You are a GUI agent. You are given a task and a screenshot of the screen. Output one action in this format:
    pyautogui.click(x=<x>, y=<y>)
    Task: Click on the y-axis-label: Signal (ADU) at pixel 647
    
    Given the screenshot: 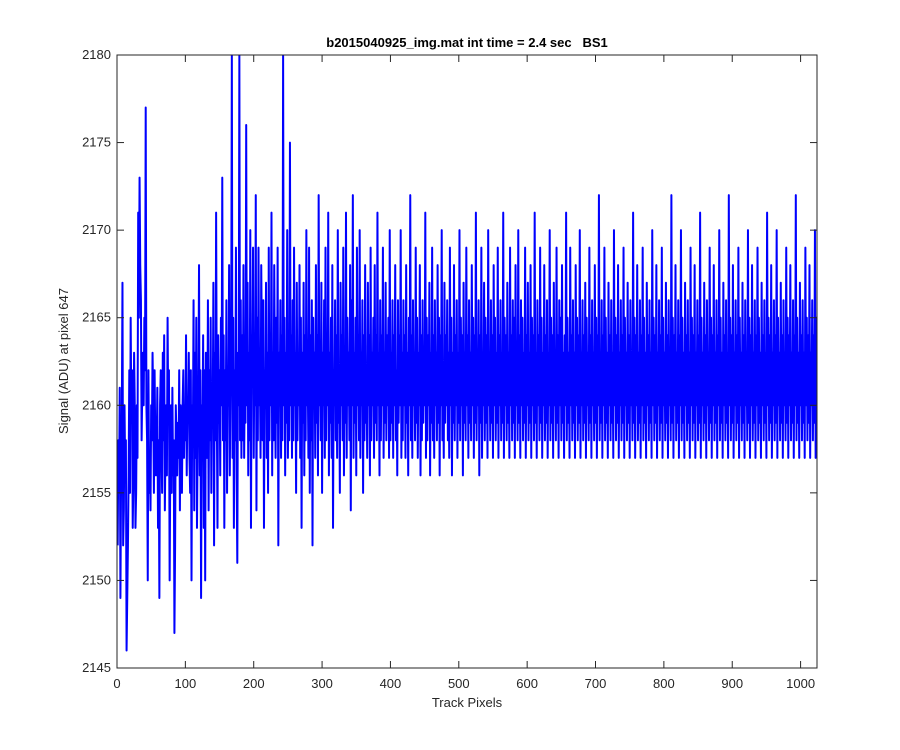 What is the action you would take?
    pyautogui.click(x=63, y=361)
    